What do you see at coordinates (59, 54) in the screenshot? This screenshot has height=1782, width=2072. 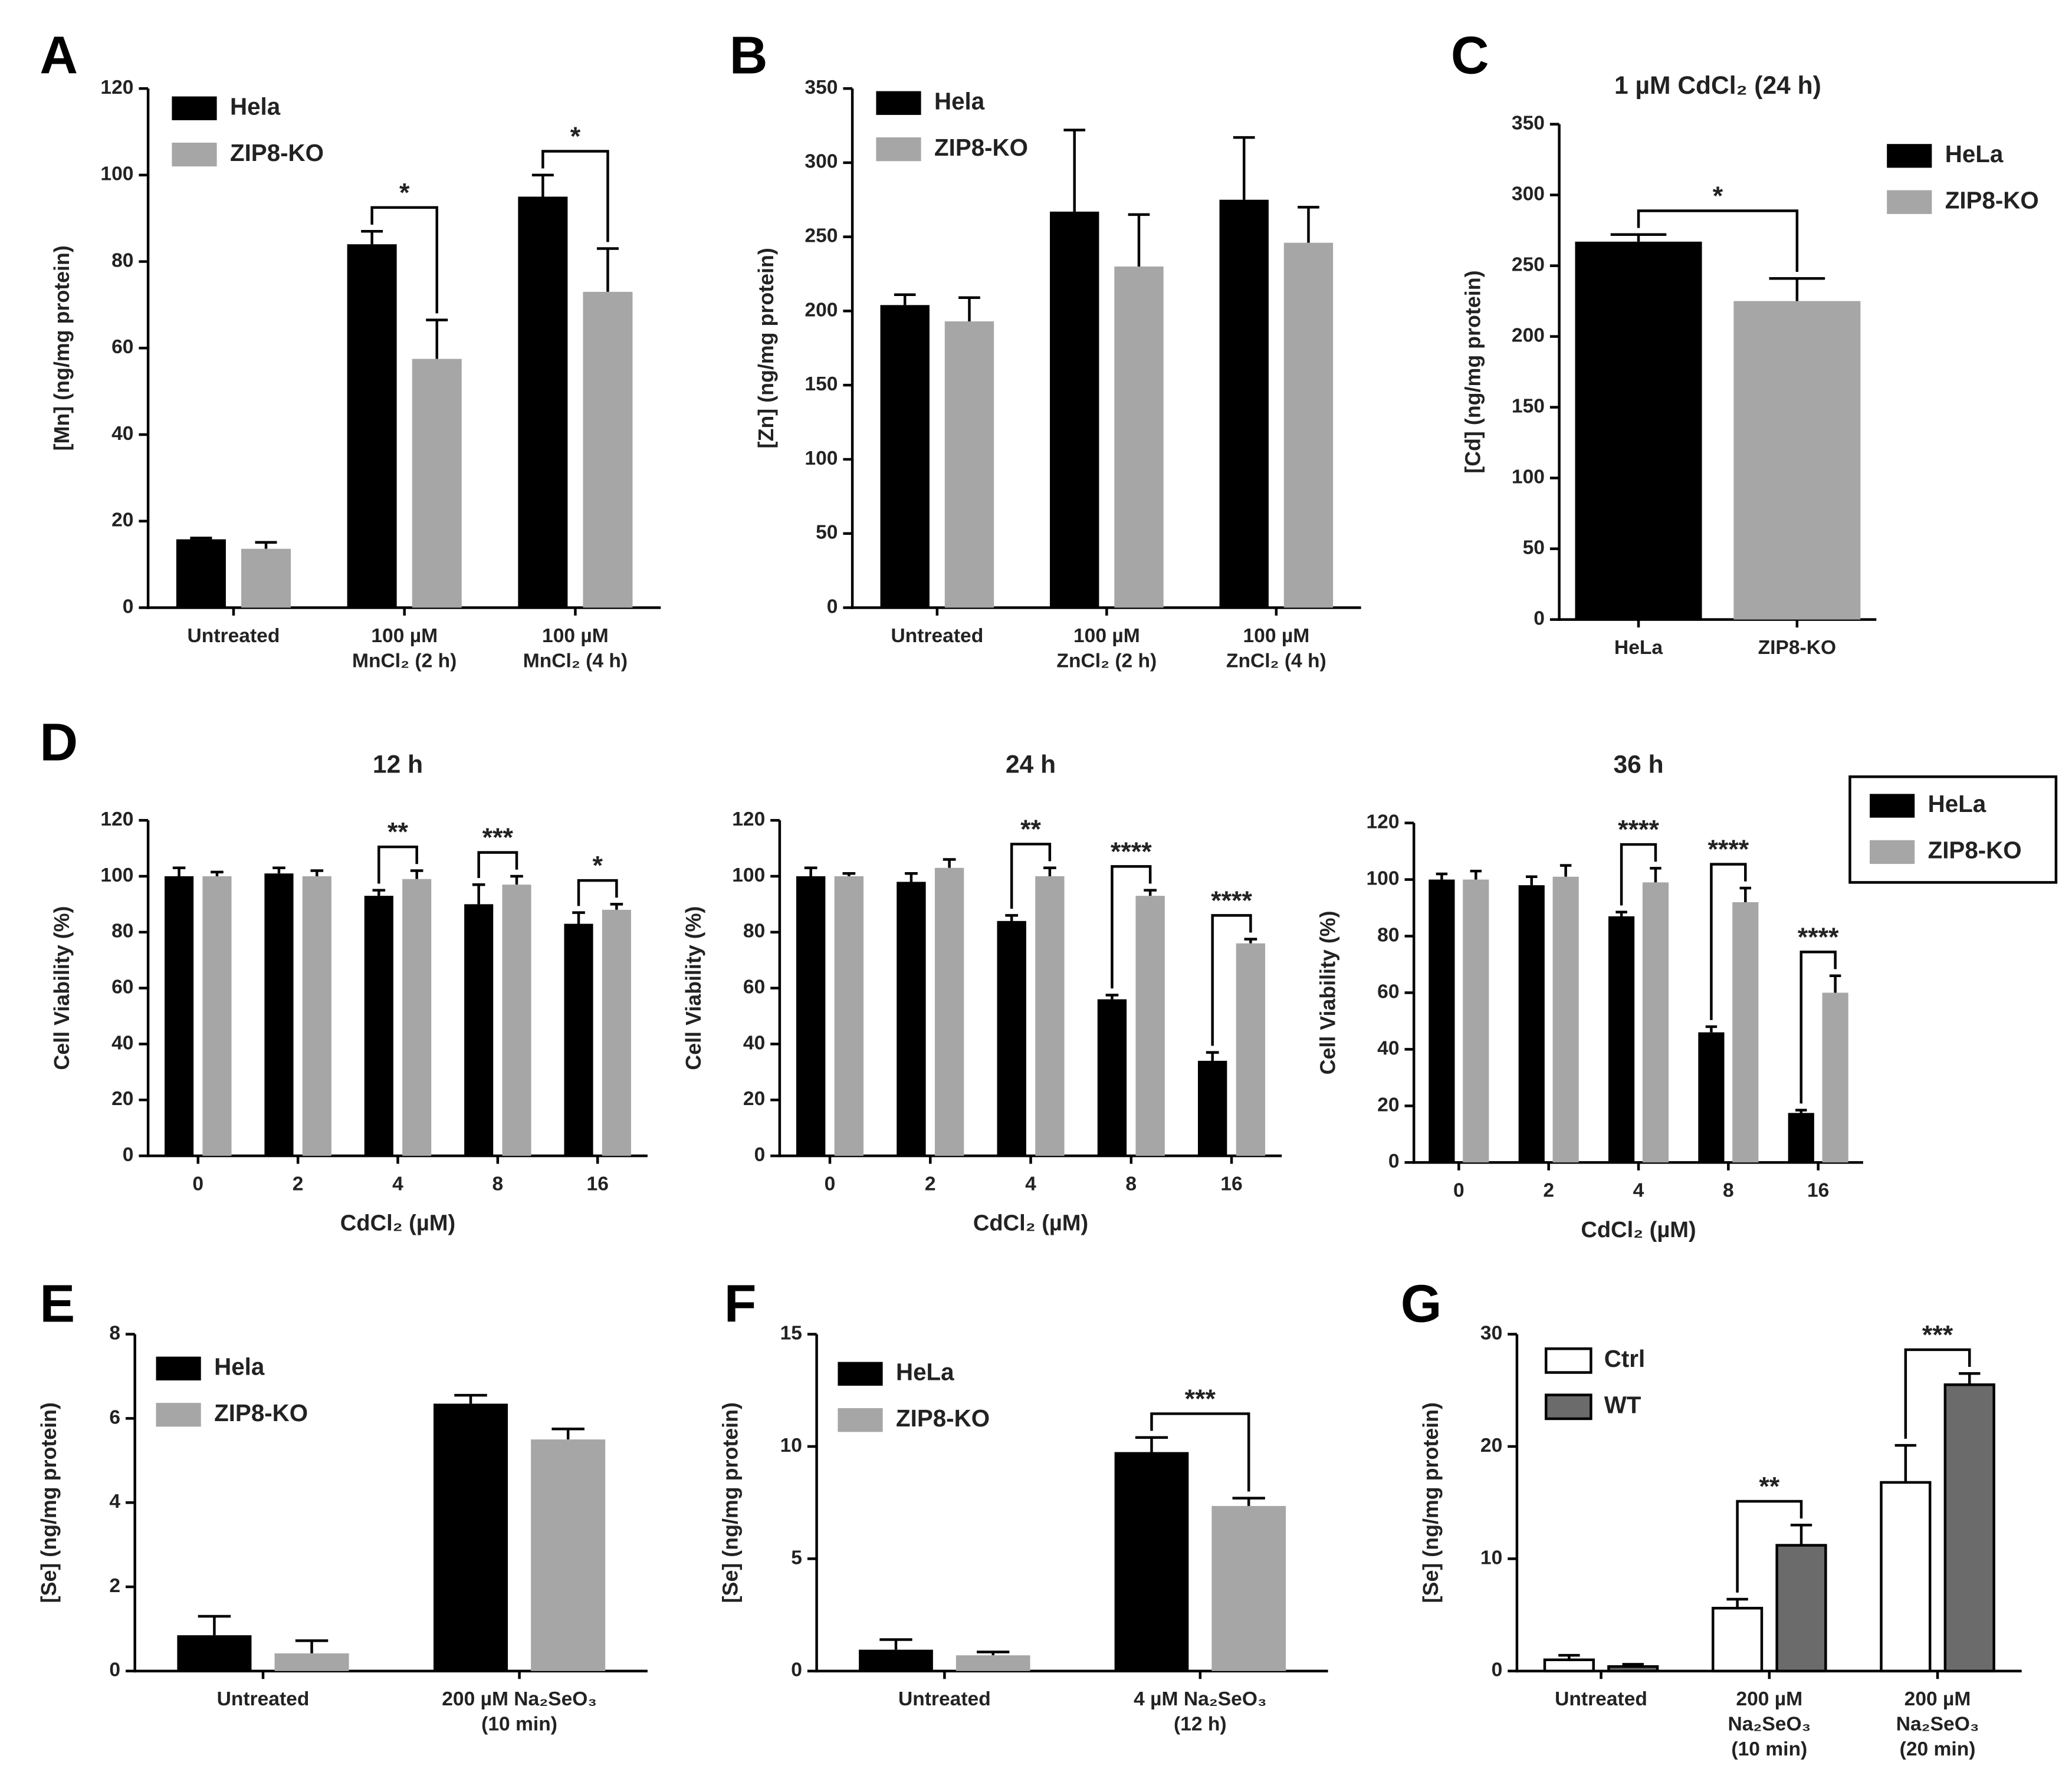 I see `panel-label: A` at bounding box center [59, 54].